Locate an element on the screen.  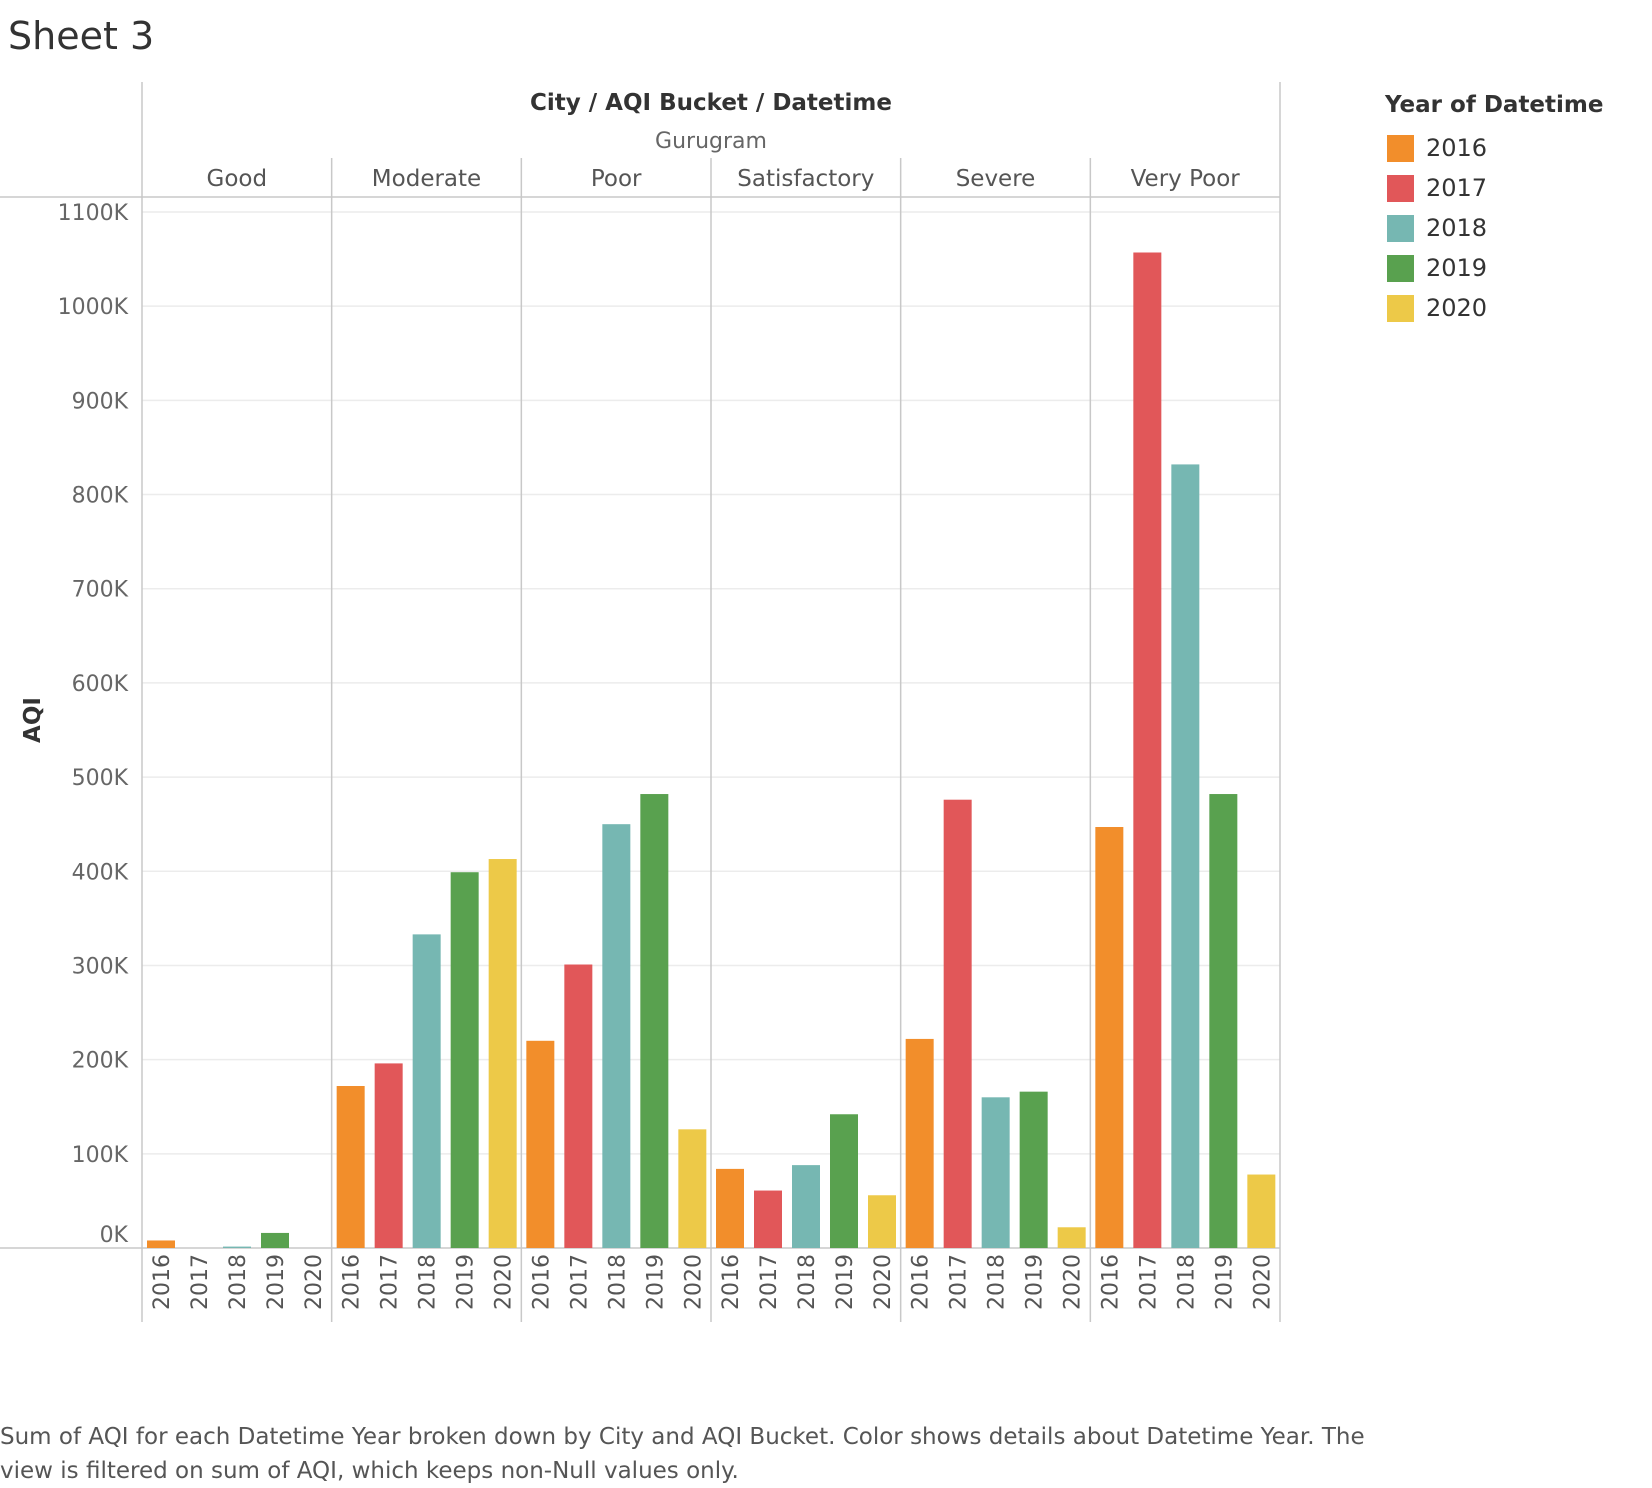
legend-item-2016: 2016 is located at coordinates (1494, 148).